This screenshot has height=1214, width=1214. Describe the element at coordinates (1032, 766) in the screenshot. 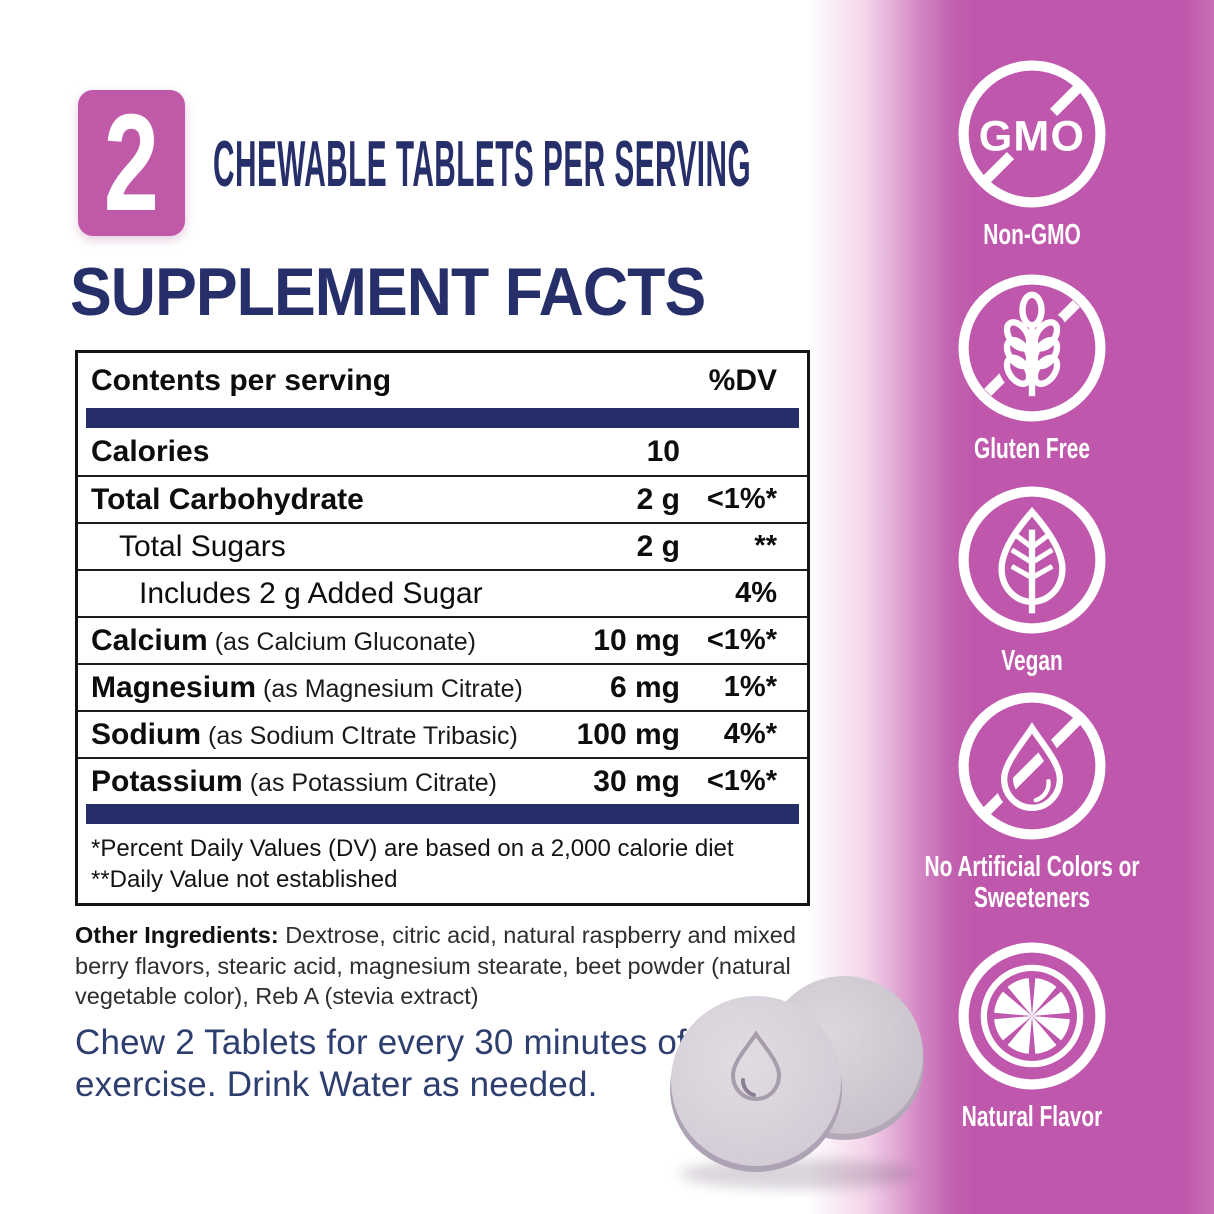

I see `no-artificial-drop-icon` at that location.